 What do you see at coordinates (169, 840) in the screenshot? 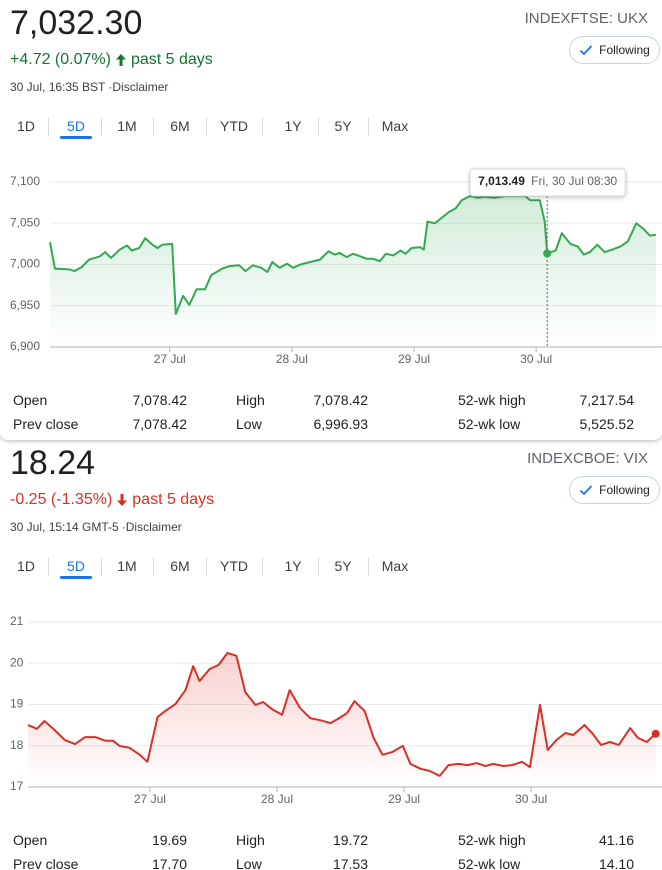
I see `stat-value: 19.69` at bounding box center [169, 840].